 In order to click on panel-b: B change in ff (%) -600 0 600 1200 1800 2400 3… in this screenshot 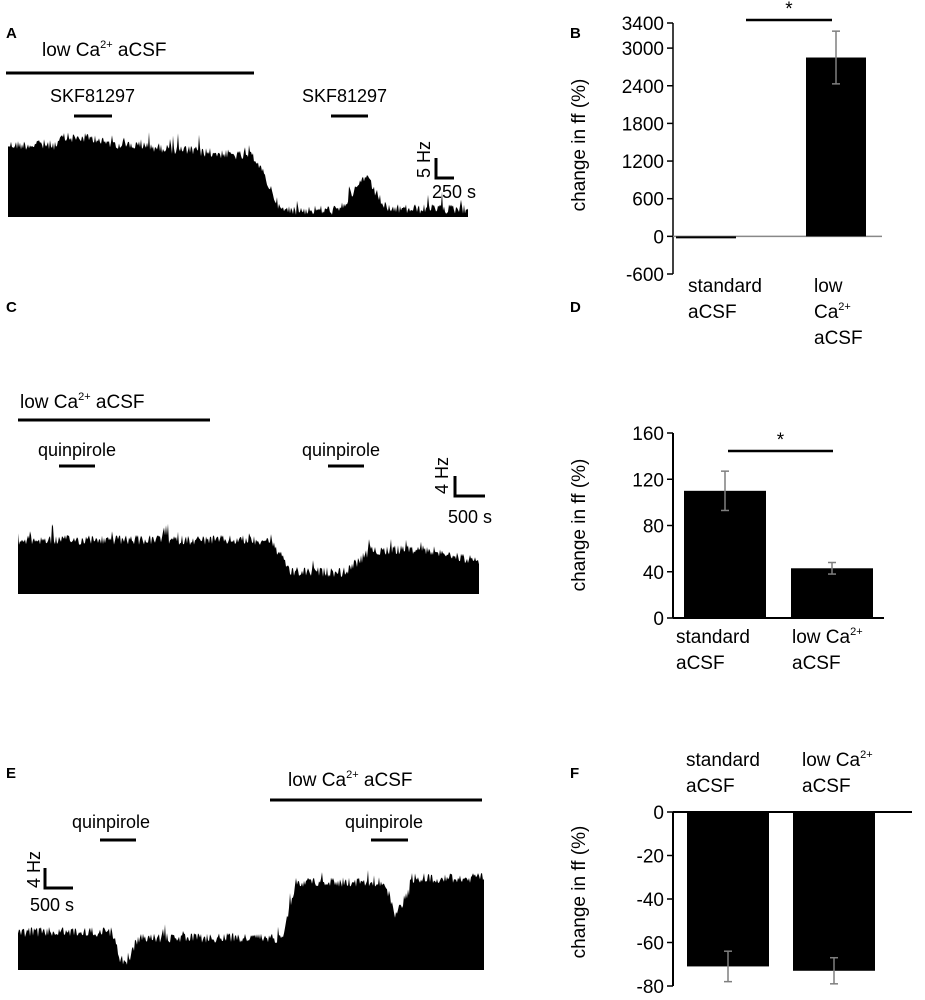, I will do `click(725, 174)`.